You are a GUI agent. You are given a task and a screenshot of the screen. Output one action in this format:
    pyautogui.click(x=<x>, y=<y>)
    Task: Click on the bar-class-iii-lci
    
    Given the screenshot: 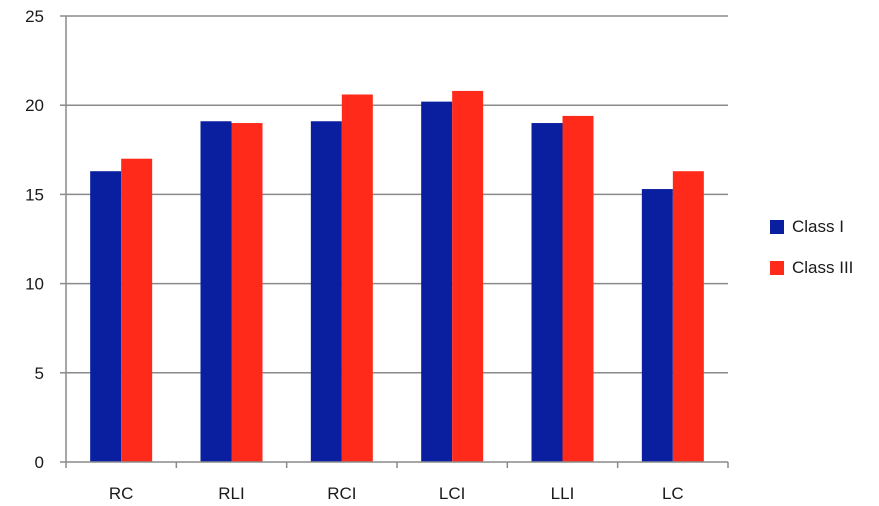 What is the action you would take?
    pyautogui.click(x=468, y=276)
    